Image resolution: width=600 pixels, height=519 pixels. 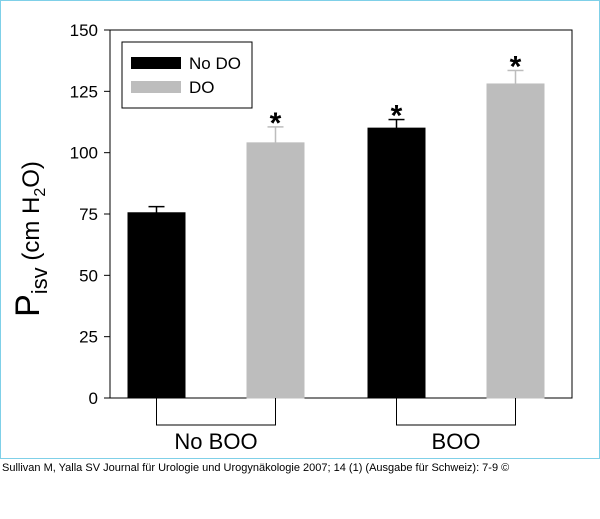 I want to click on legend-label: DO, so click(x=202, y=87).